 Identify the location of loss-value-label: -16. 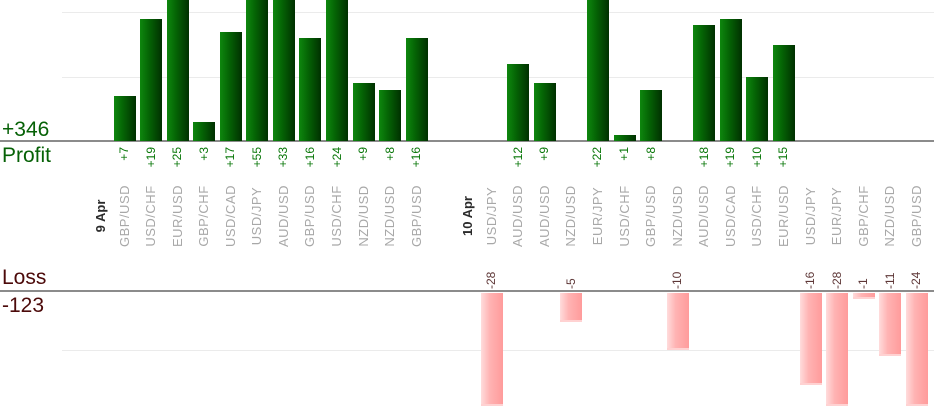
(810, 280).